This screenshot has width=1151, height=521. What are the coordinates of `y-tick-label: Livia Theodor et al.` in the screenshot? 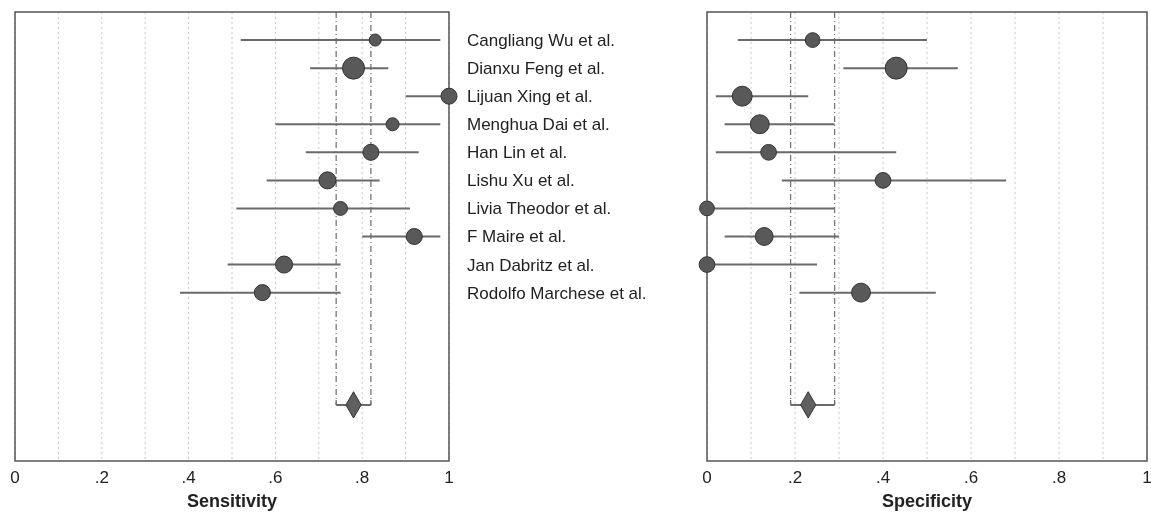 It's located at (539, 209).